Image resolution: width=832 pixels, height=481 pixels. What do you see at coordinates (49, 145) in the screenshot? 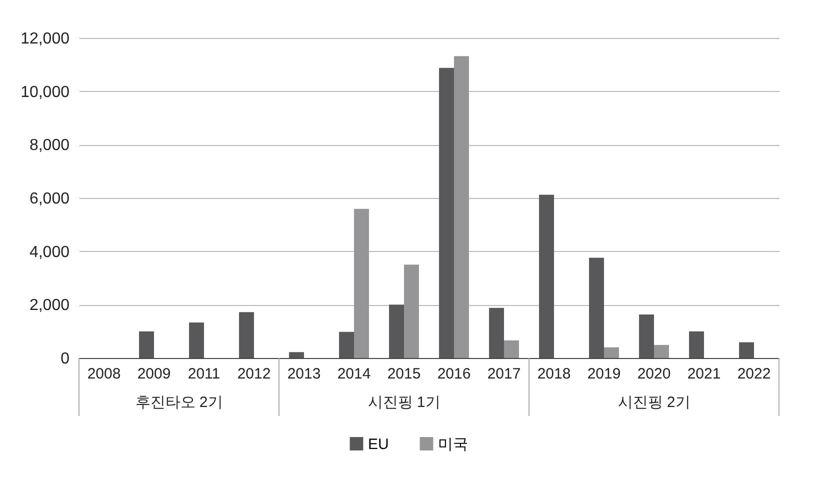
I see `y-tick-label: 8,000` at bounding box center [49, 145].